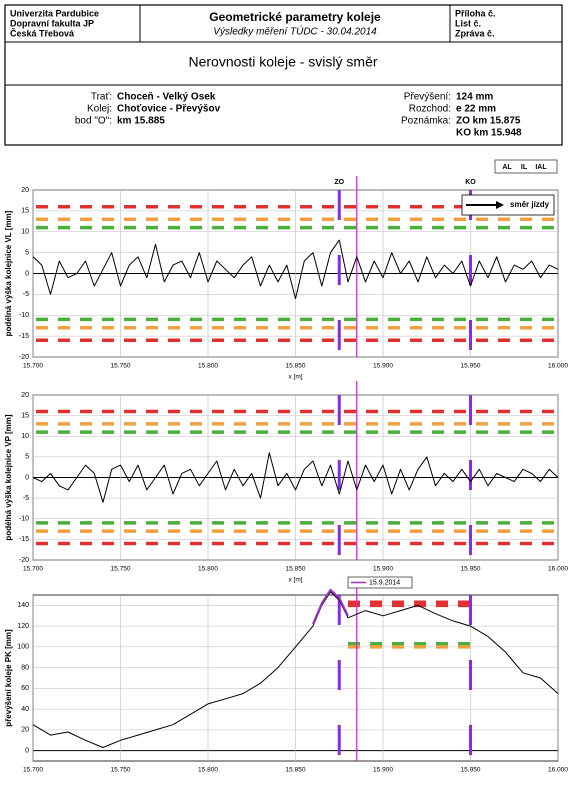 This screenshot has height=798, width=569. I want to click on y-axis-label: podélná výška kolejnice VL [mm], so click(8, 273).